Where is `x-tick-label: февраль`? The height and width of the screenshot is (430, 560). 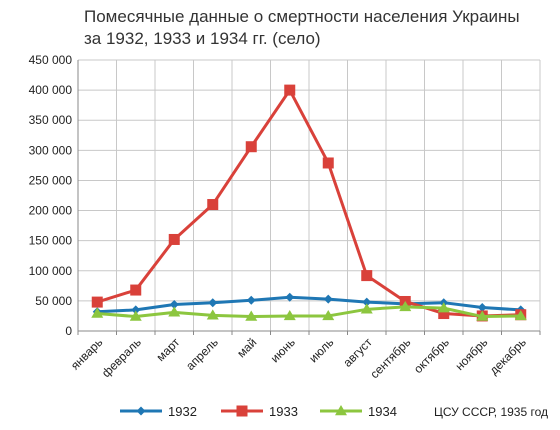
x-tick-label: февраль is located at coordinates (121, 357).